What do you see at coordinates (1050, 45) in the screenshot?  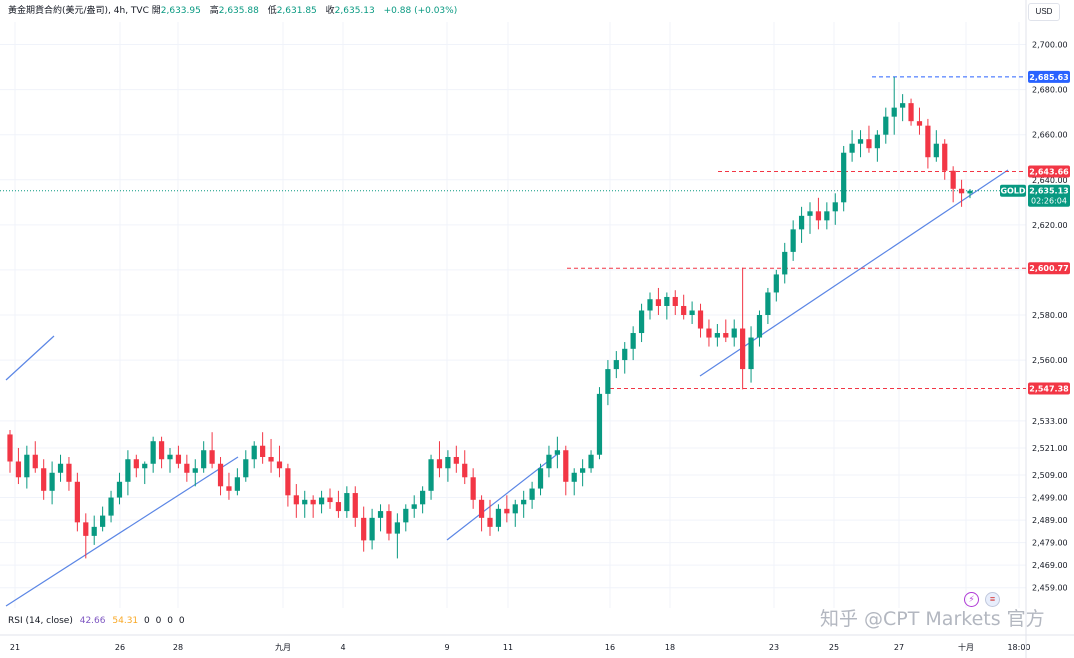 I see `y-tick-label: 2,700.00` at bounding box center [1050, 45].